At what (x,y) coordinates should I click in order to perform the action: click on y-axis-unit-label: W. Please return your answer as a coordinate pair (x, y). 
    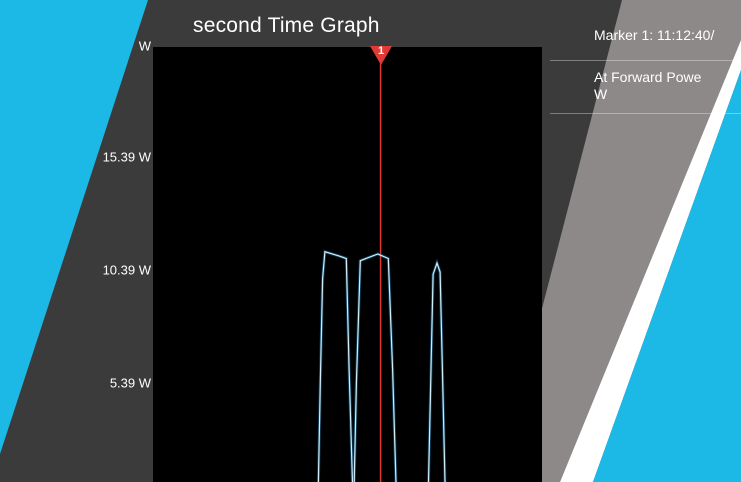
    Looking at the image, I should click on (144, 46).